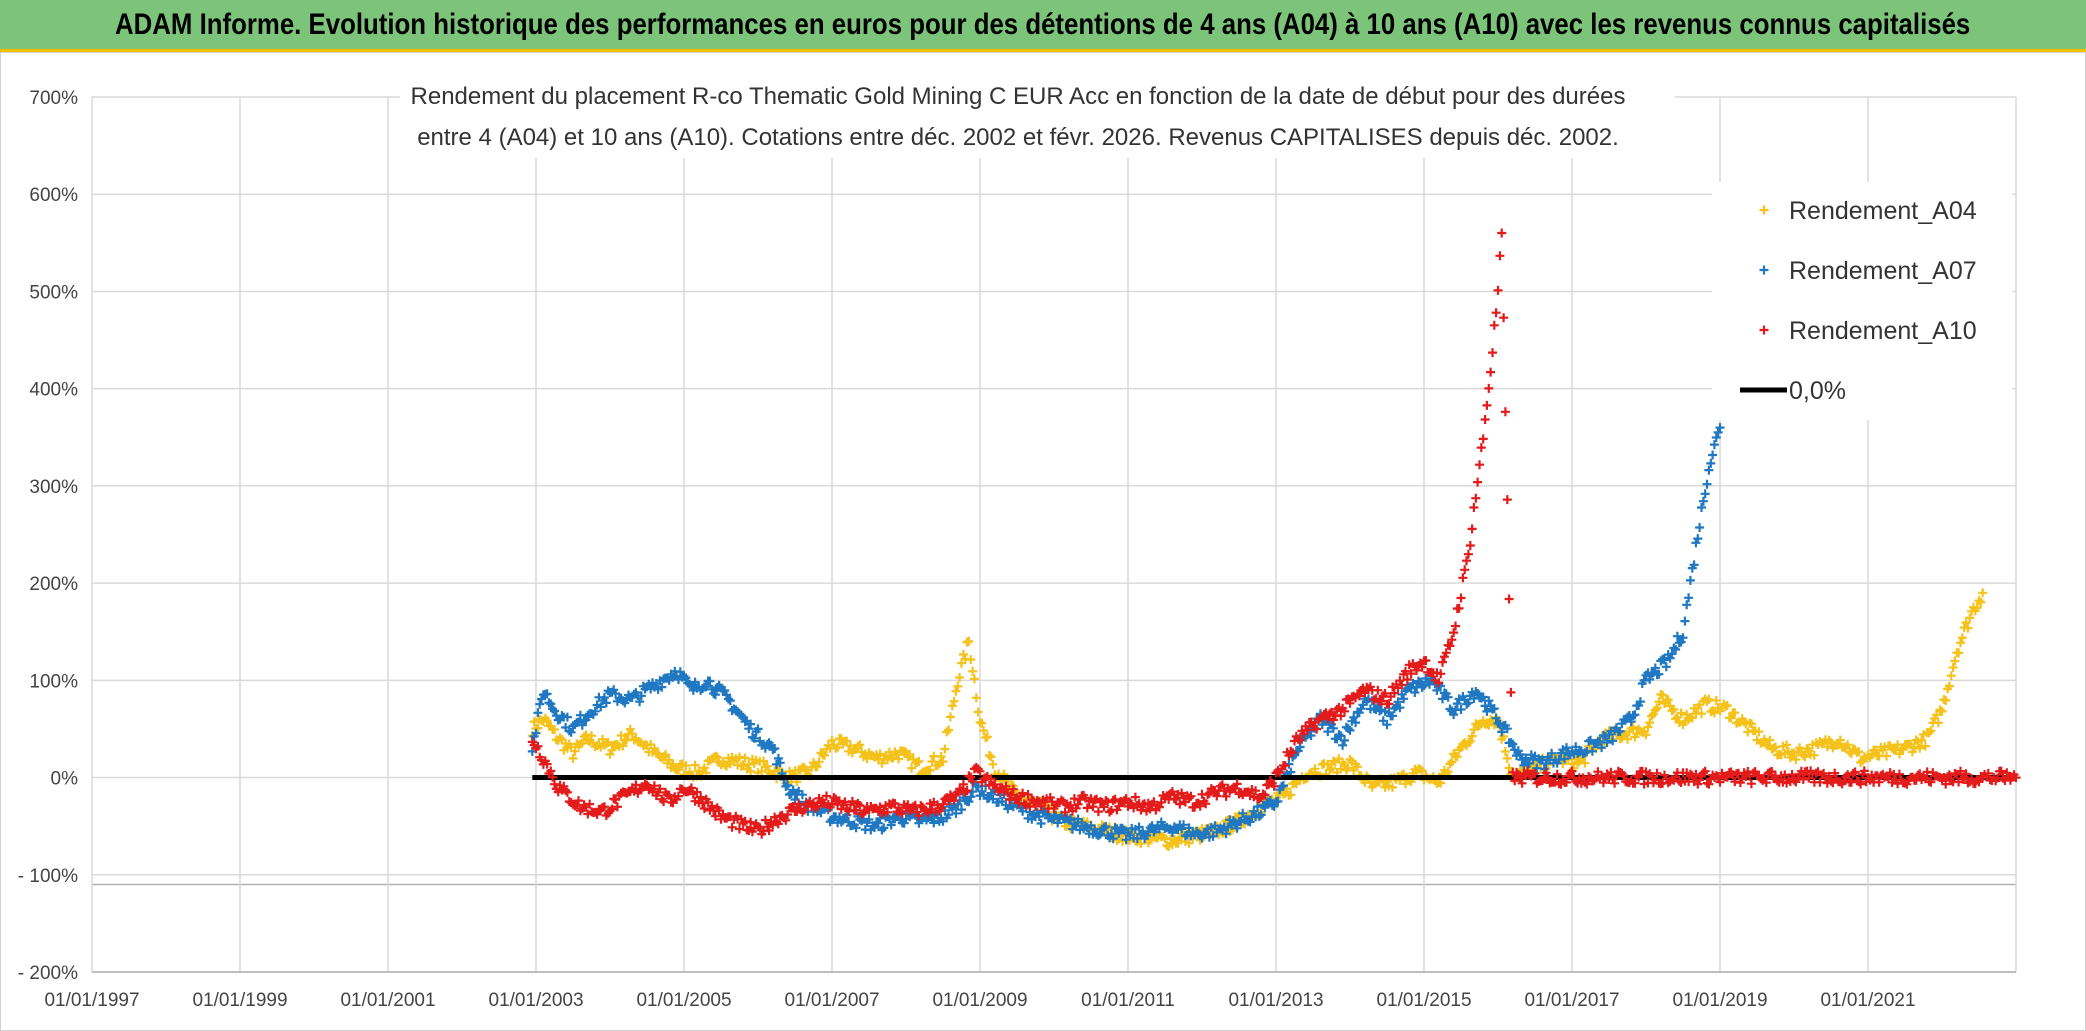 The image size is (2086, 1031). I want to click on x-tick-label: 01/01/2017, so click(1571, 1000).